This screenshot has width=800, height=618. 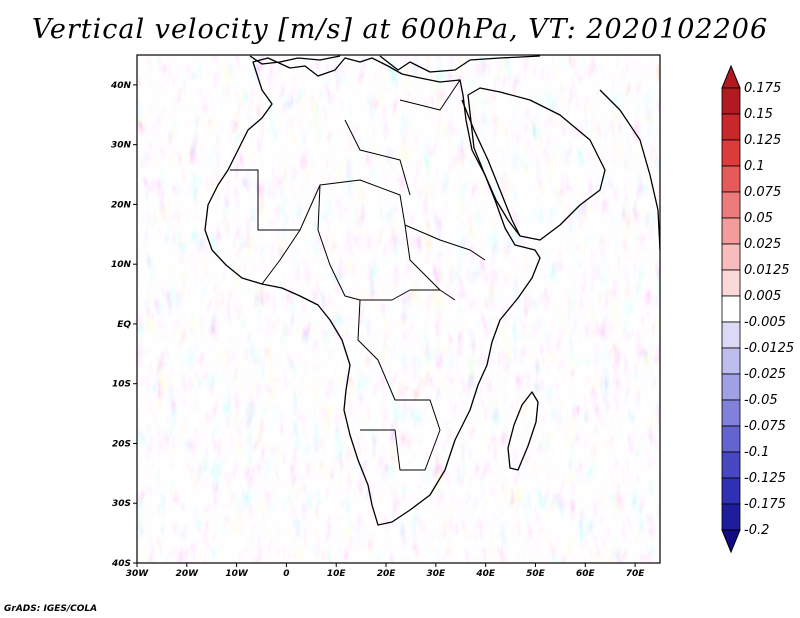 I want to click on lon-label: 50E, so click(x=536, y=574).